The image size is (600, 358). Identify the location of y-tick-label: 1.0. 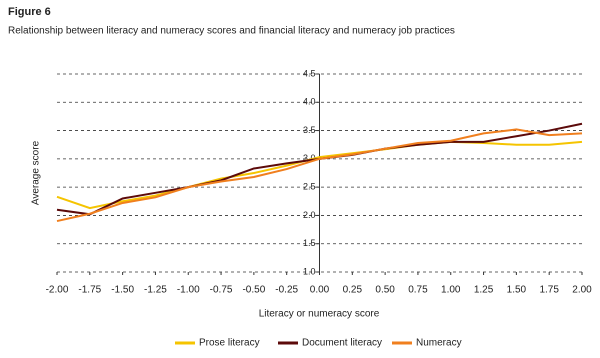
(309, 271).